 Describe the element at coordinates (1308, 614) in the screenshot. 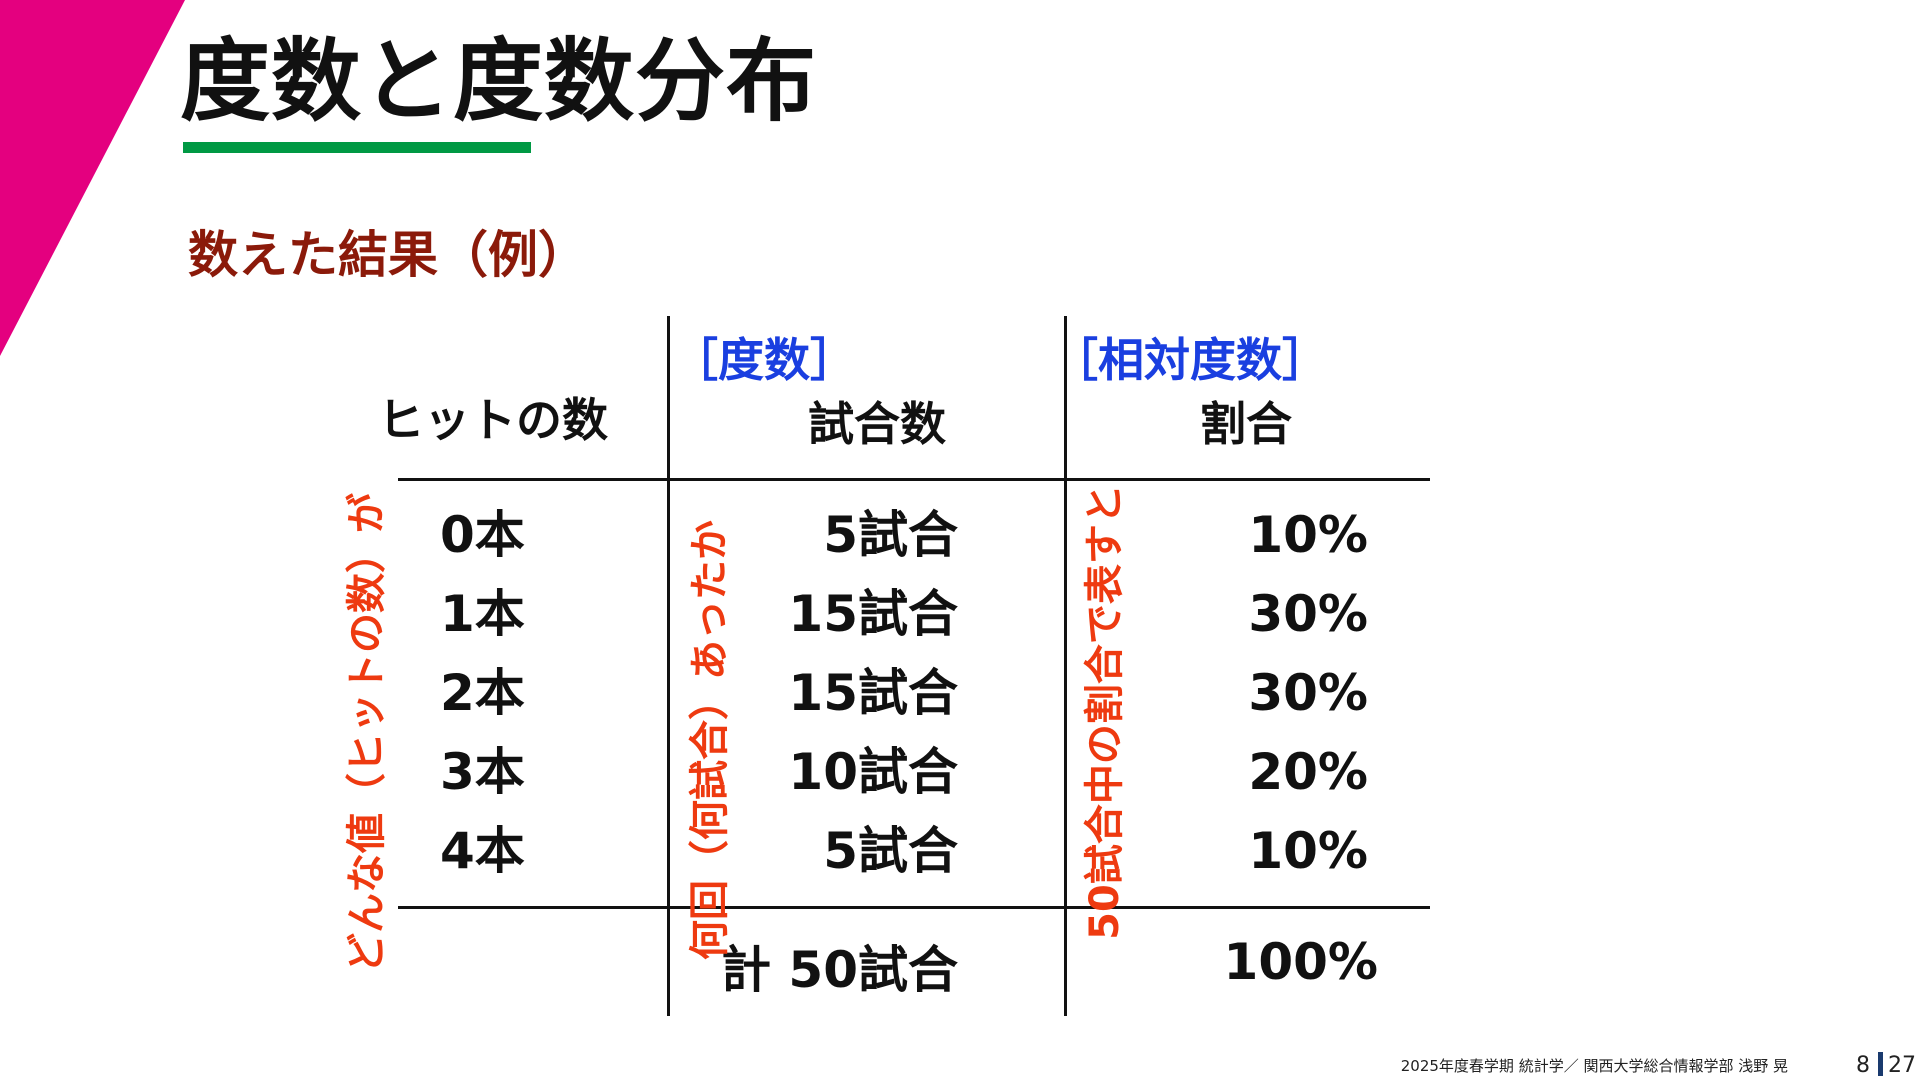

I see `row-1-ratio: 30%` at that location.